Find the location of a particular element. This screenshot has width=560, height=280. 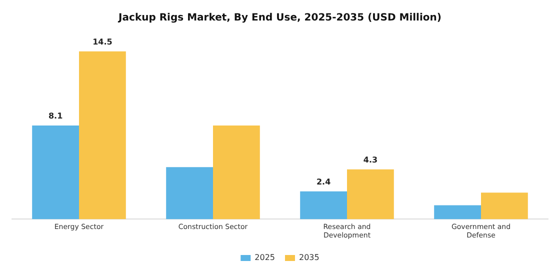

legend-label: 2035 is located at coordinates (309, 257).